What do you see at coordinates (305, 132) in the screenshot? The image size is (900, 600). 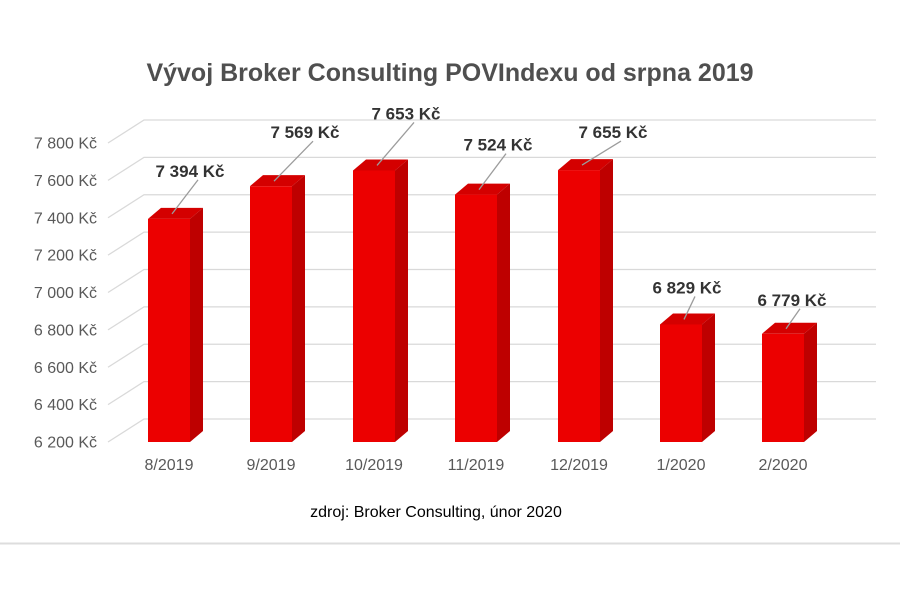 I see `data-label: 7 569 Kč` at bounding box center [305, 132].